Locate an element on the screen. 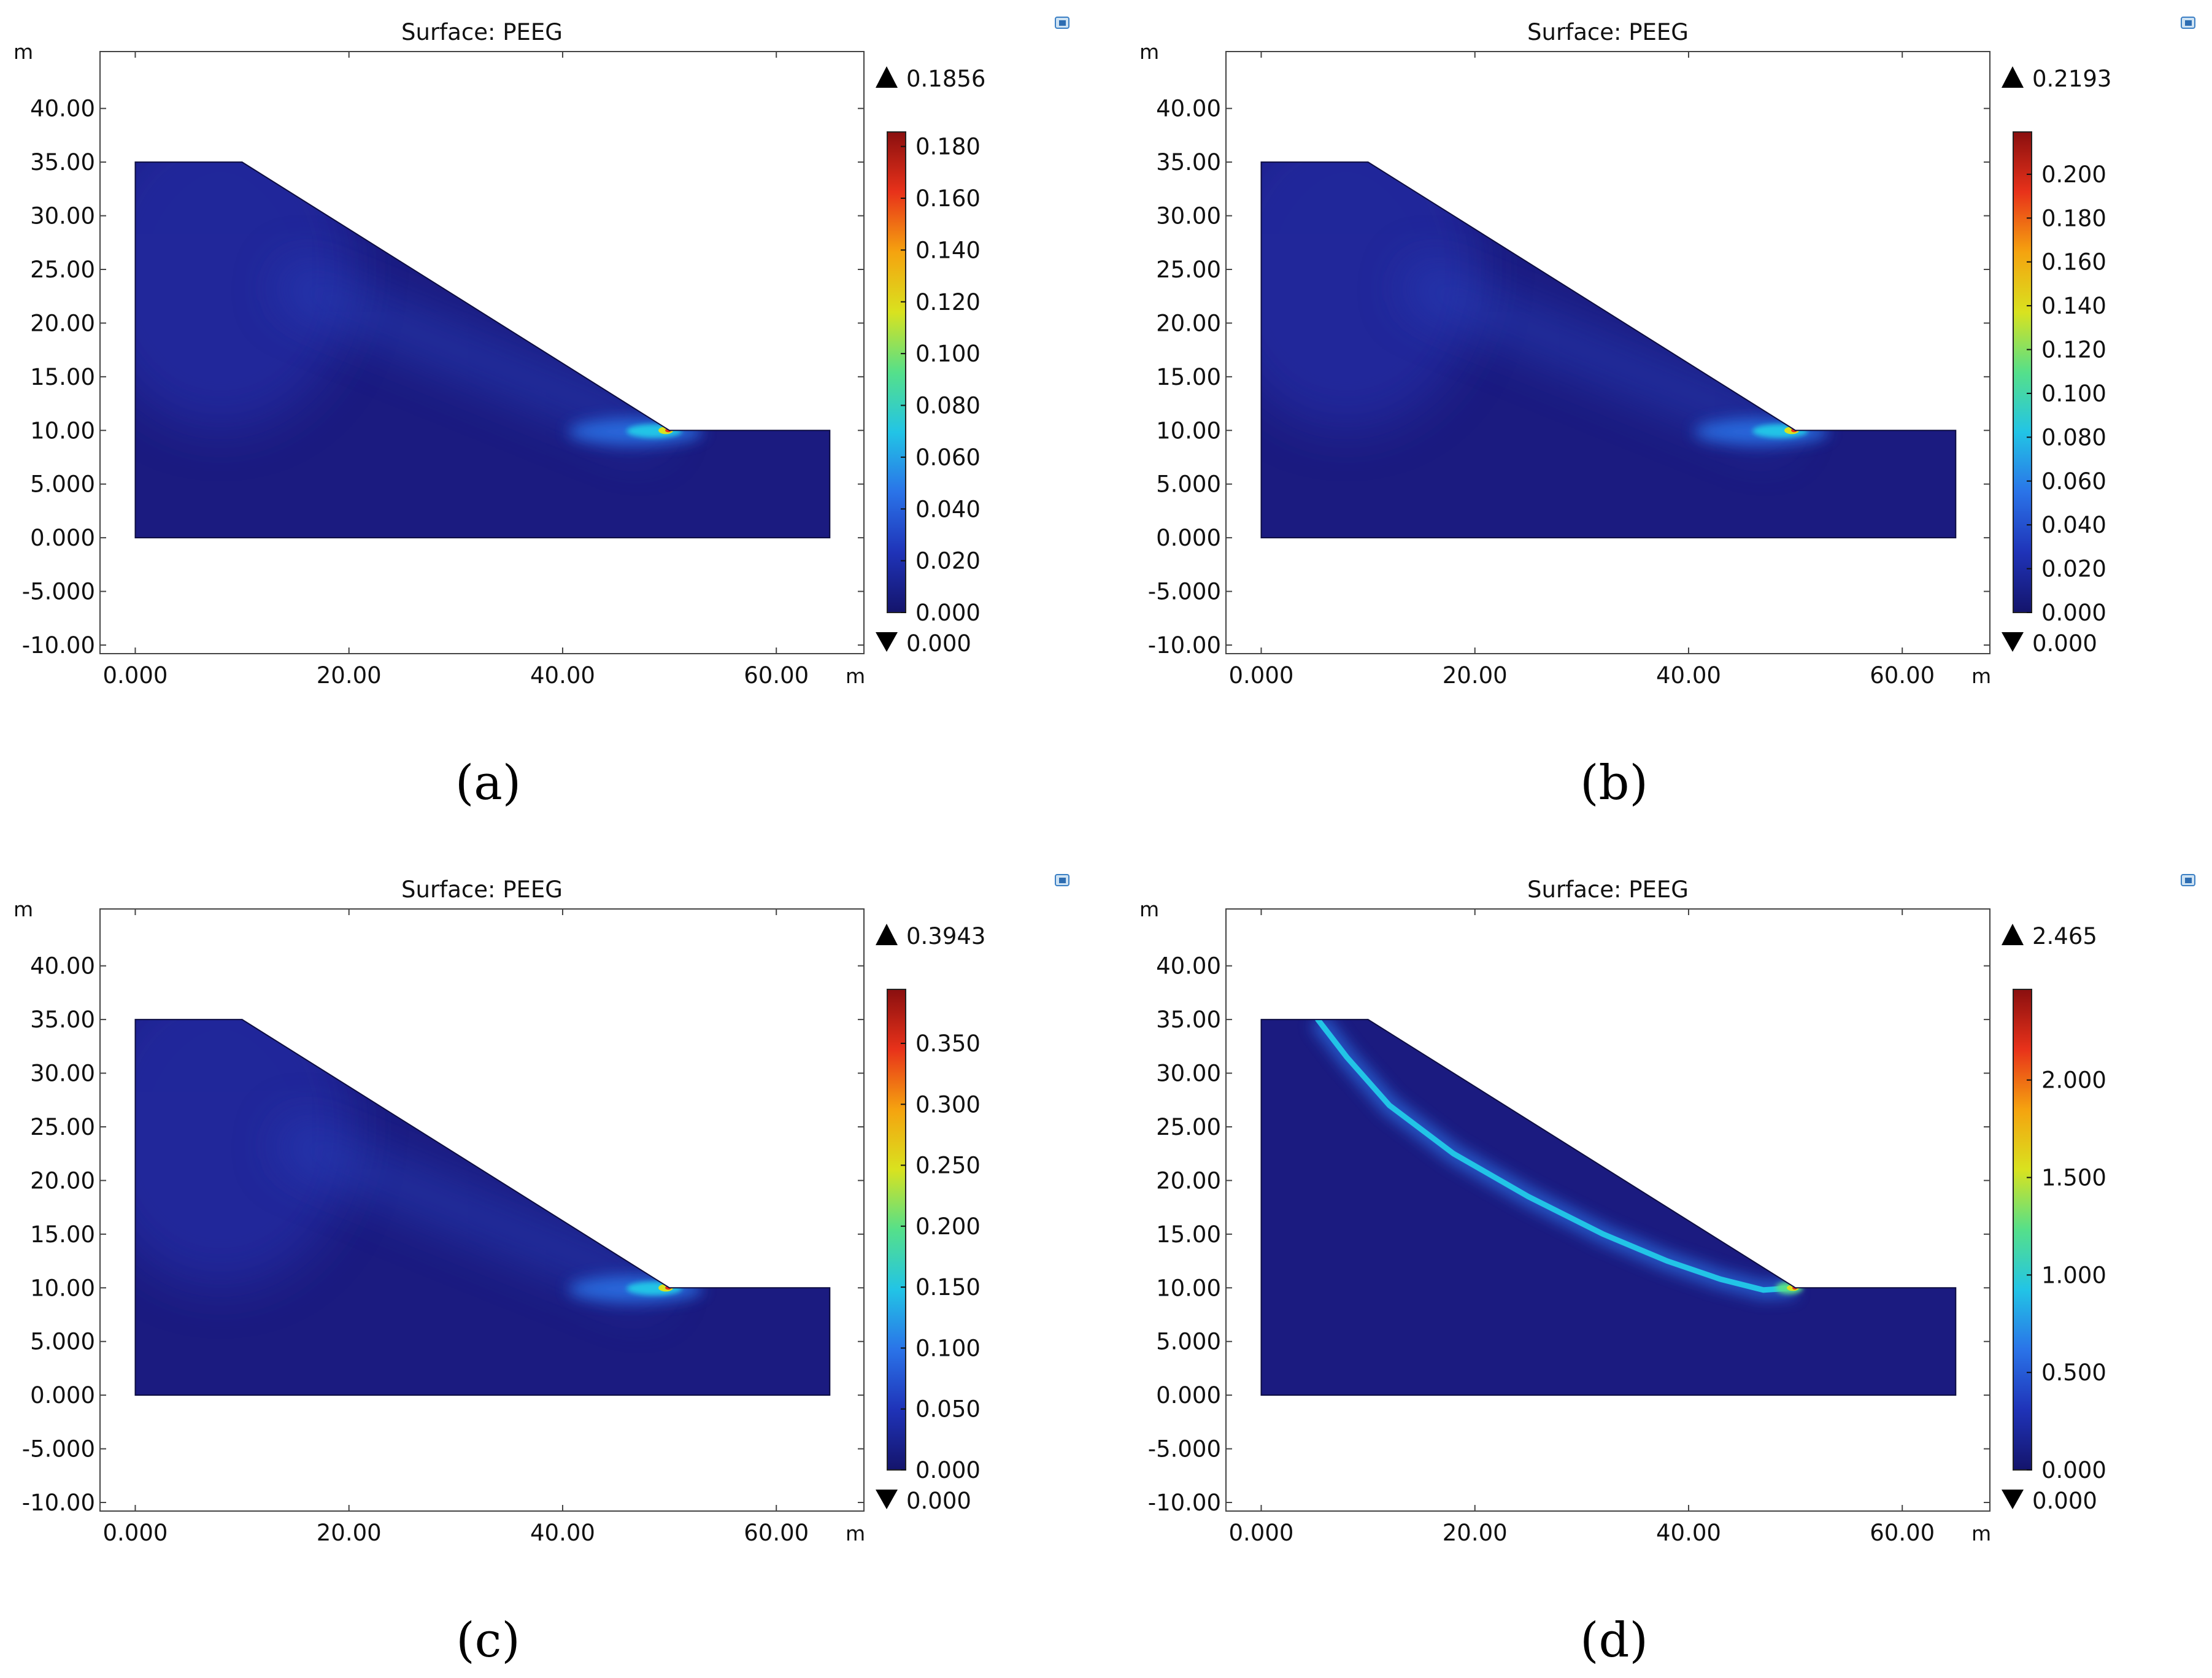 The height and width of the screenshot is (1678, 2212). domain-fill is located at coordinates (1608, 1207).